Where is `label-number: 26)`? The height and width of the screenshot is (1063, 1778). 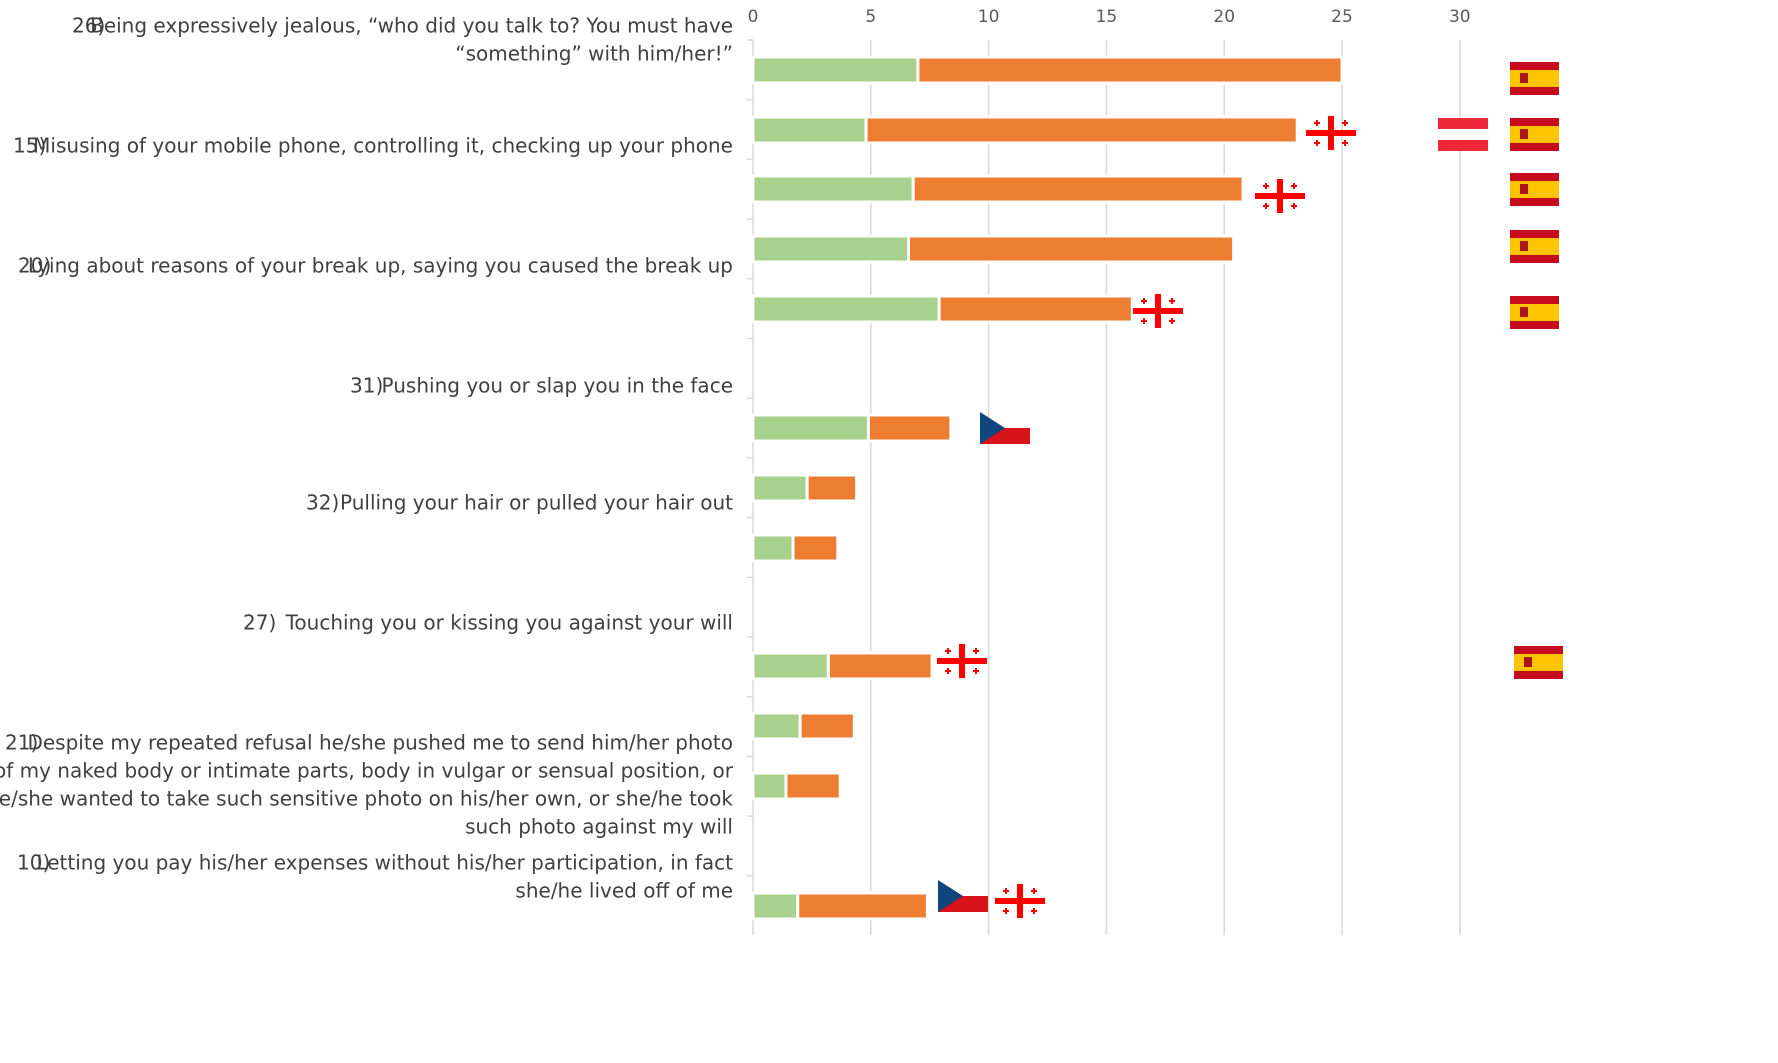 label-number: 26) is located at coordinates (88, 26).